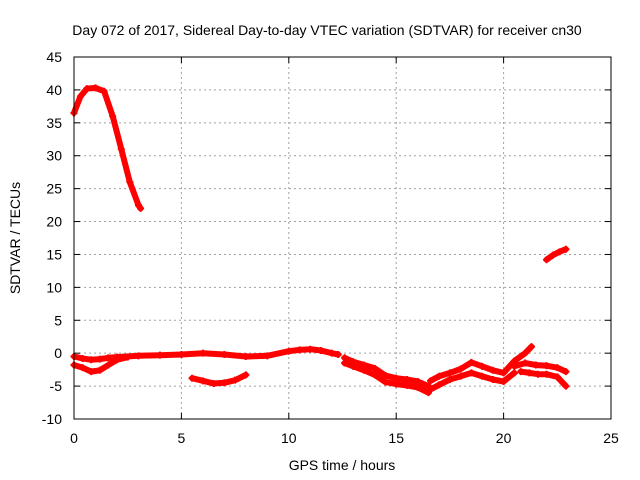 Image resolution: width=640 pixels, height=480 pixels. I want to click on y-axis-title: SDTVAR / TECUs, so click(15, 238).